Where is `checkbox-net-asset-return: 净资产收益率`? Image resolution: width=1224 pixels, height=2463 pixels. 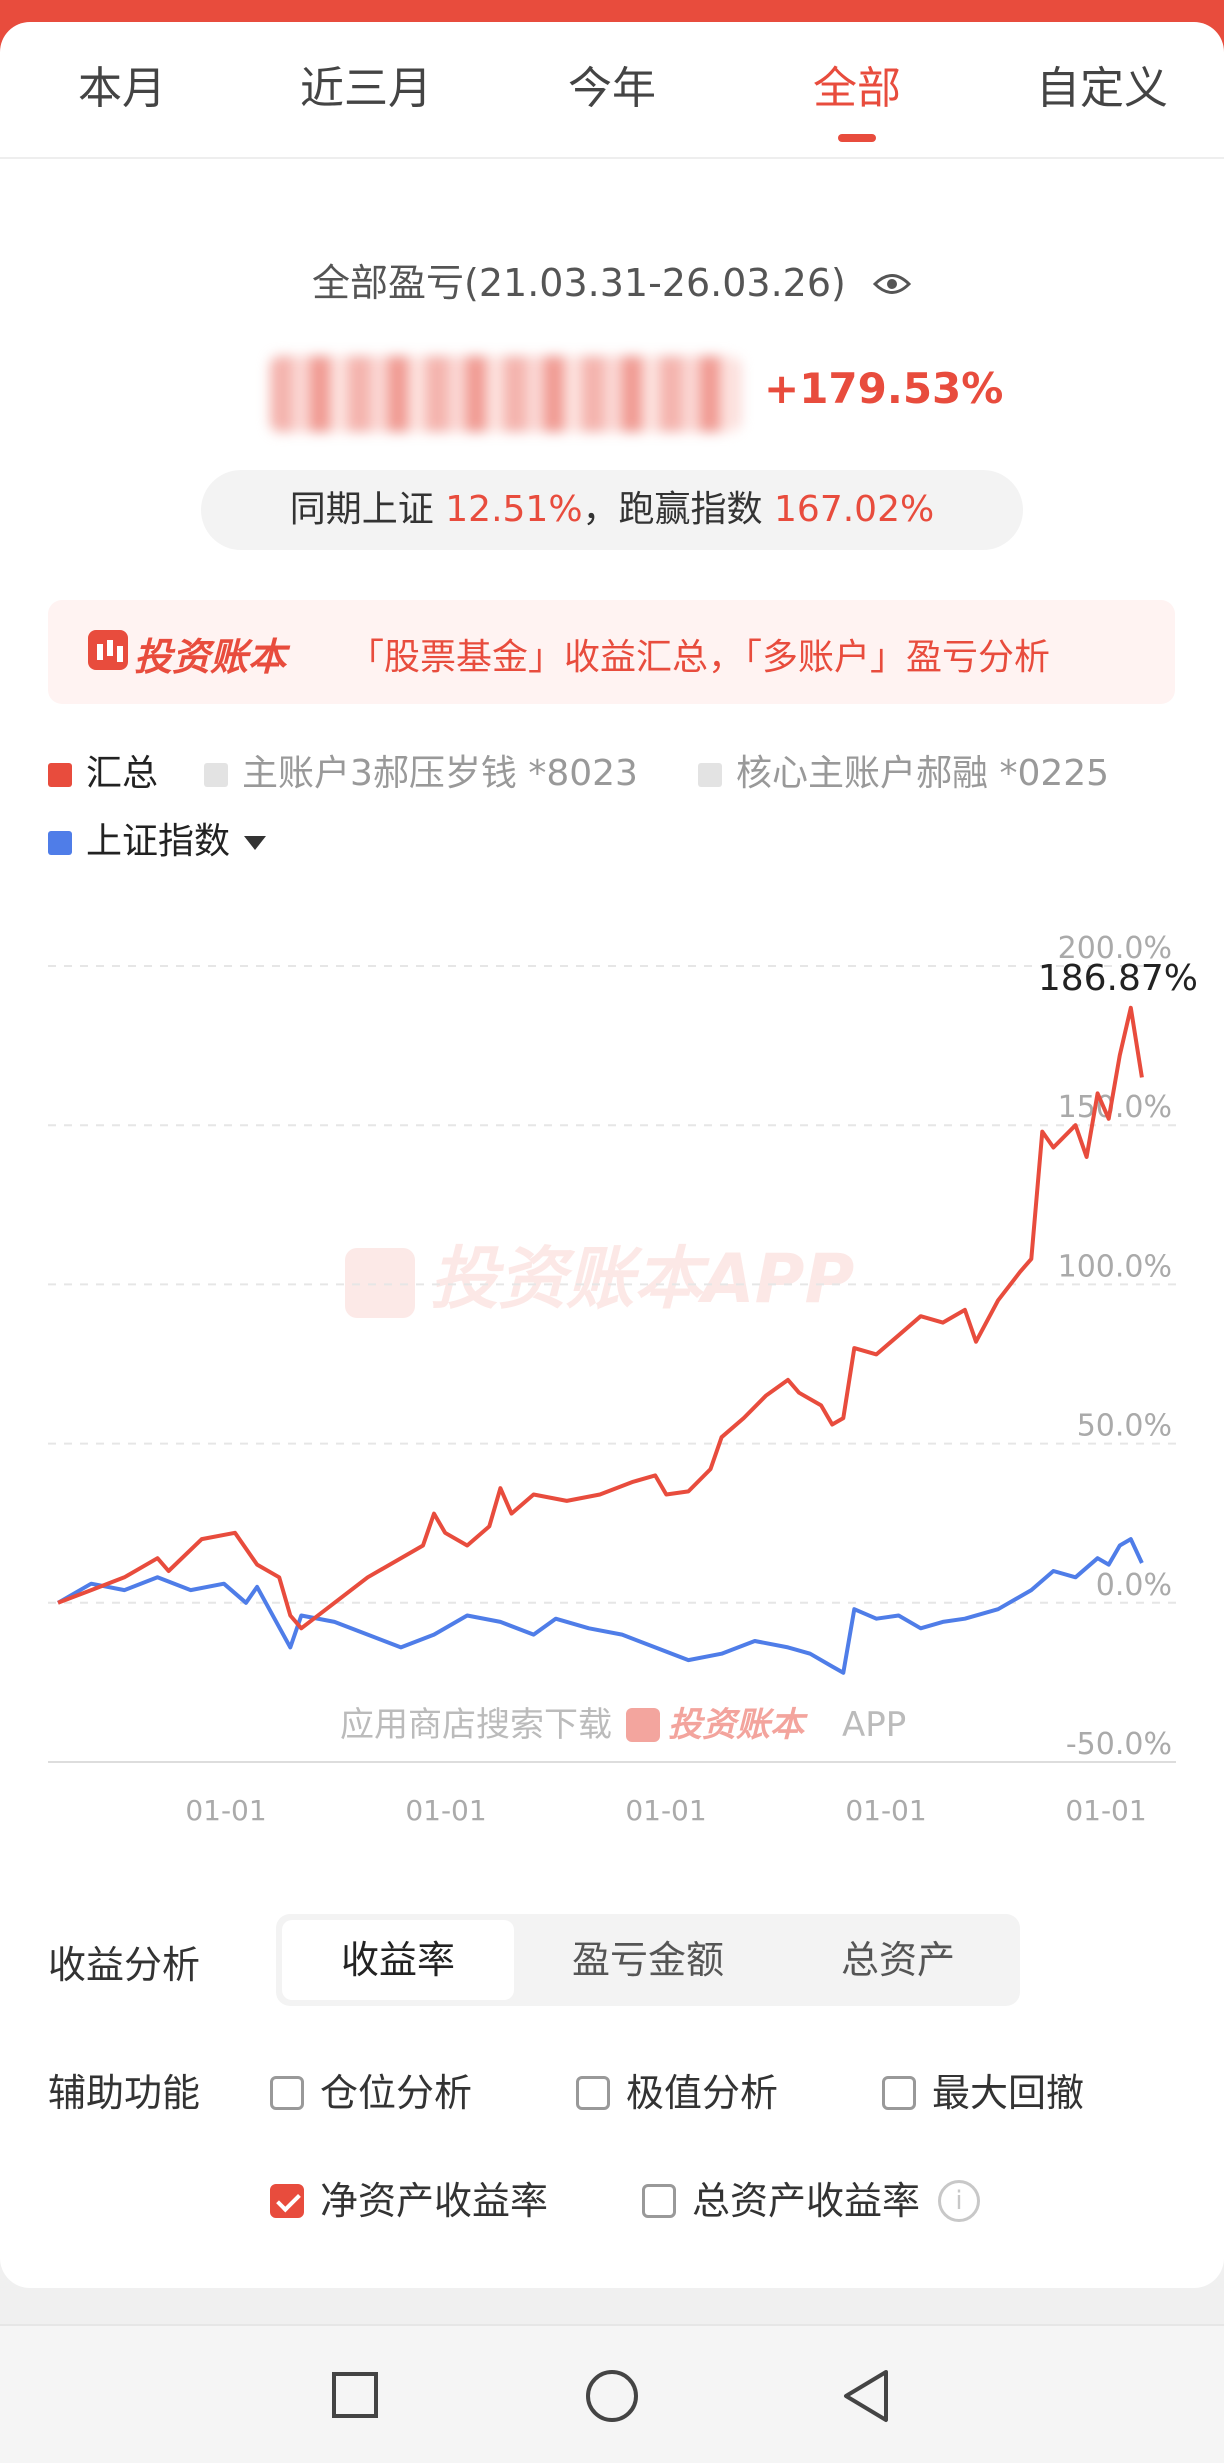
checkbox-net-asset-return: 净资产收益率 is located at coordinates (409, 2197).